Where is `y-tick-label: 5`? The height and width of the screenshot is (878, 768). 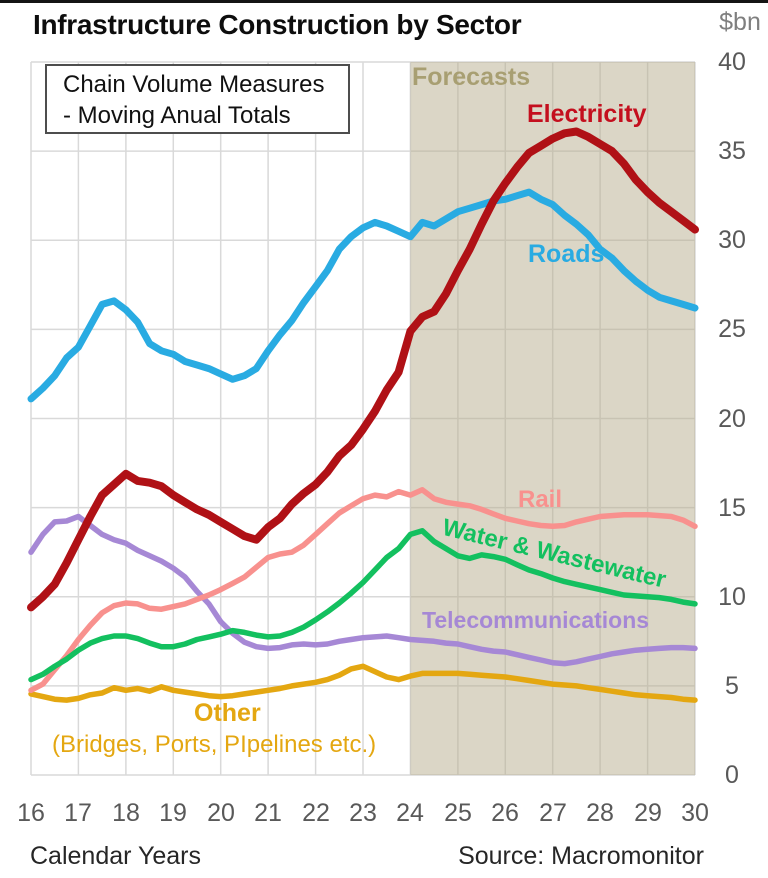 y-tick-label: 5 is located at coordinates (732, 686).